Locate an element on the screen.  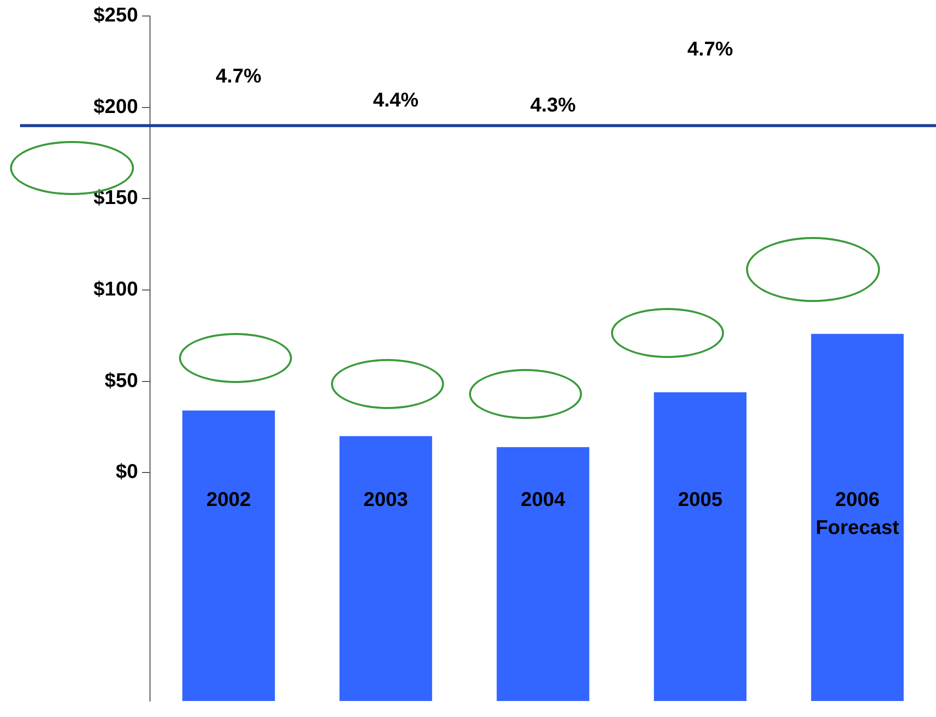
y-tick-label: $250 is located at coordinates (116, 15).